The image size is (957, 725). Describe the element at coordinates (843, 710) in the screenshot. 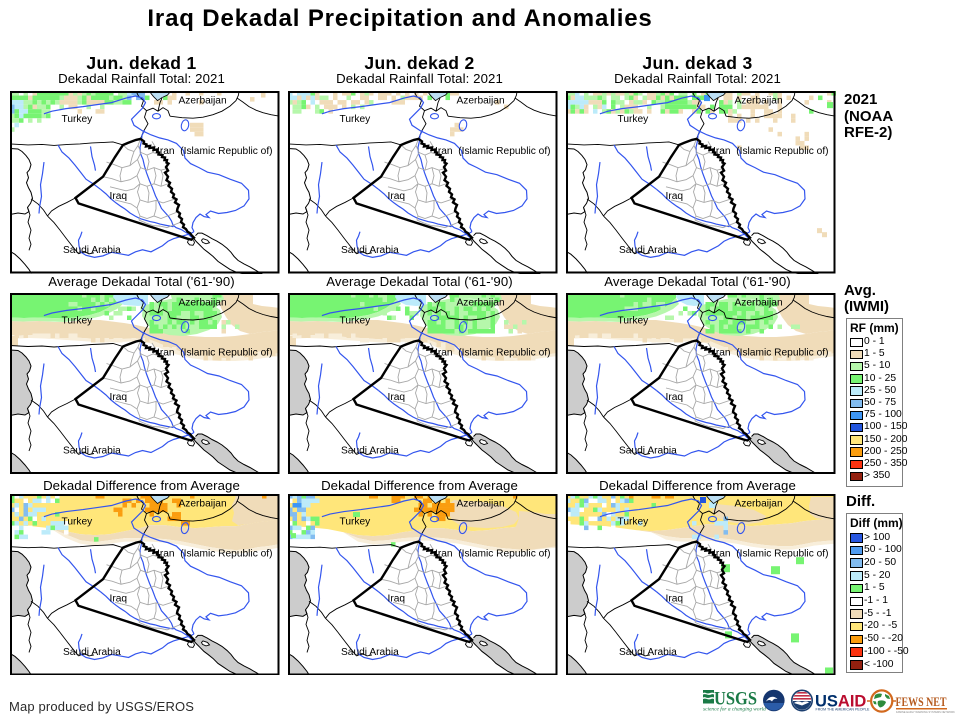

I see `svg-text: FROM THE AMERICAN PEOPLE` at that location.